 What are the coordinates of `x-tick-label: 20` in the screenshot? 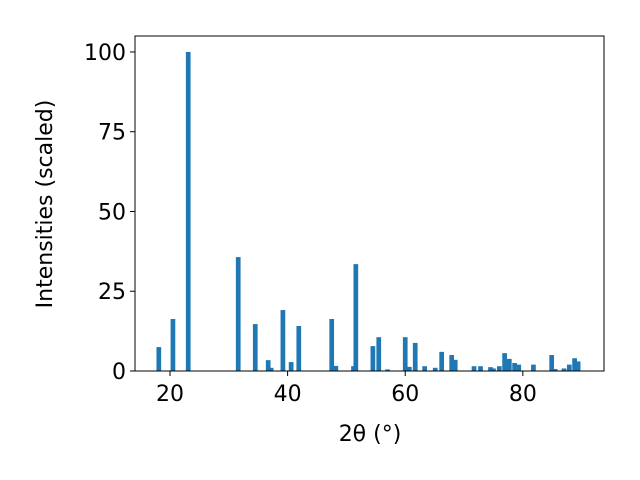 It's located at (170, 394).